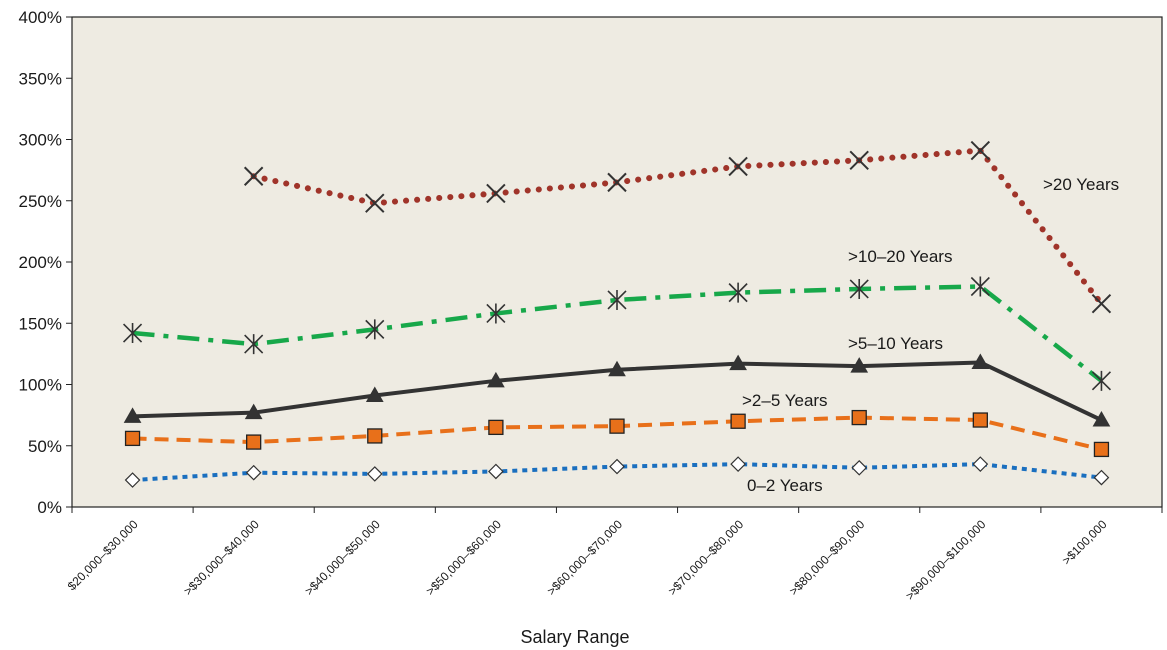  I want to click on series-label: >10–20 Years, so click(900, 256).